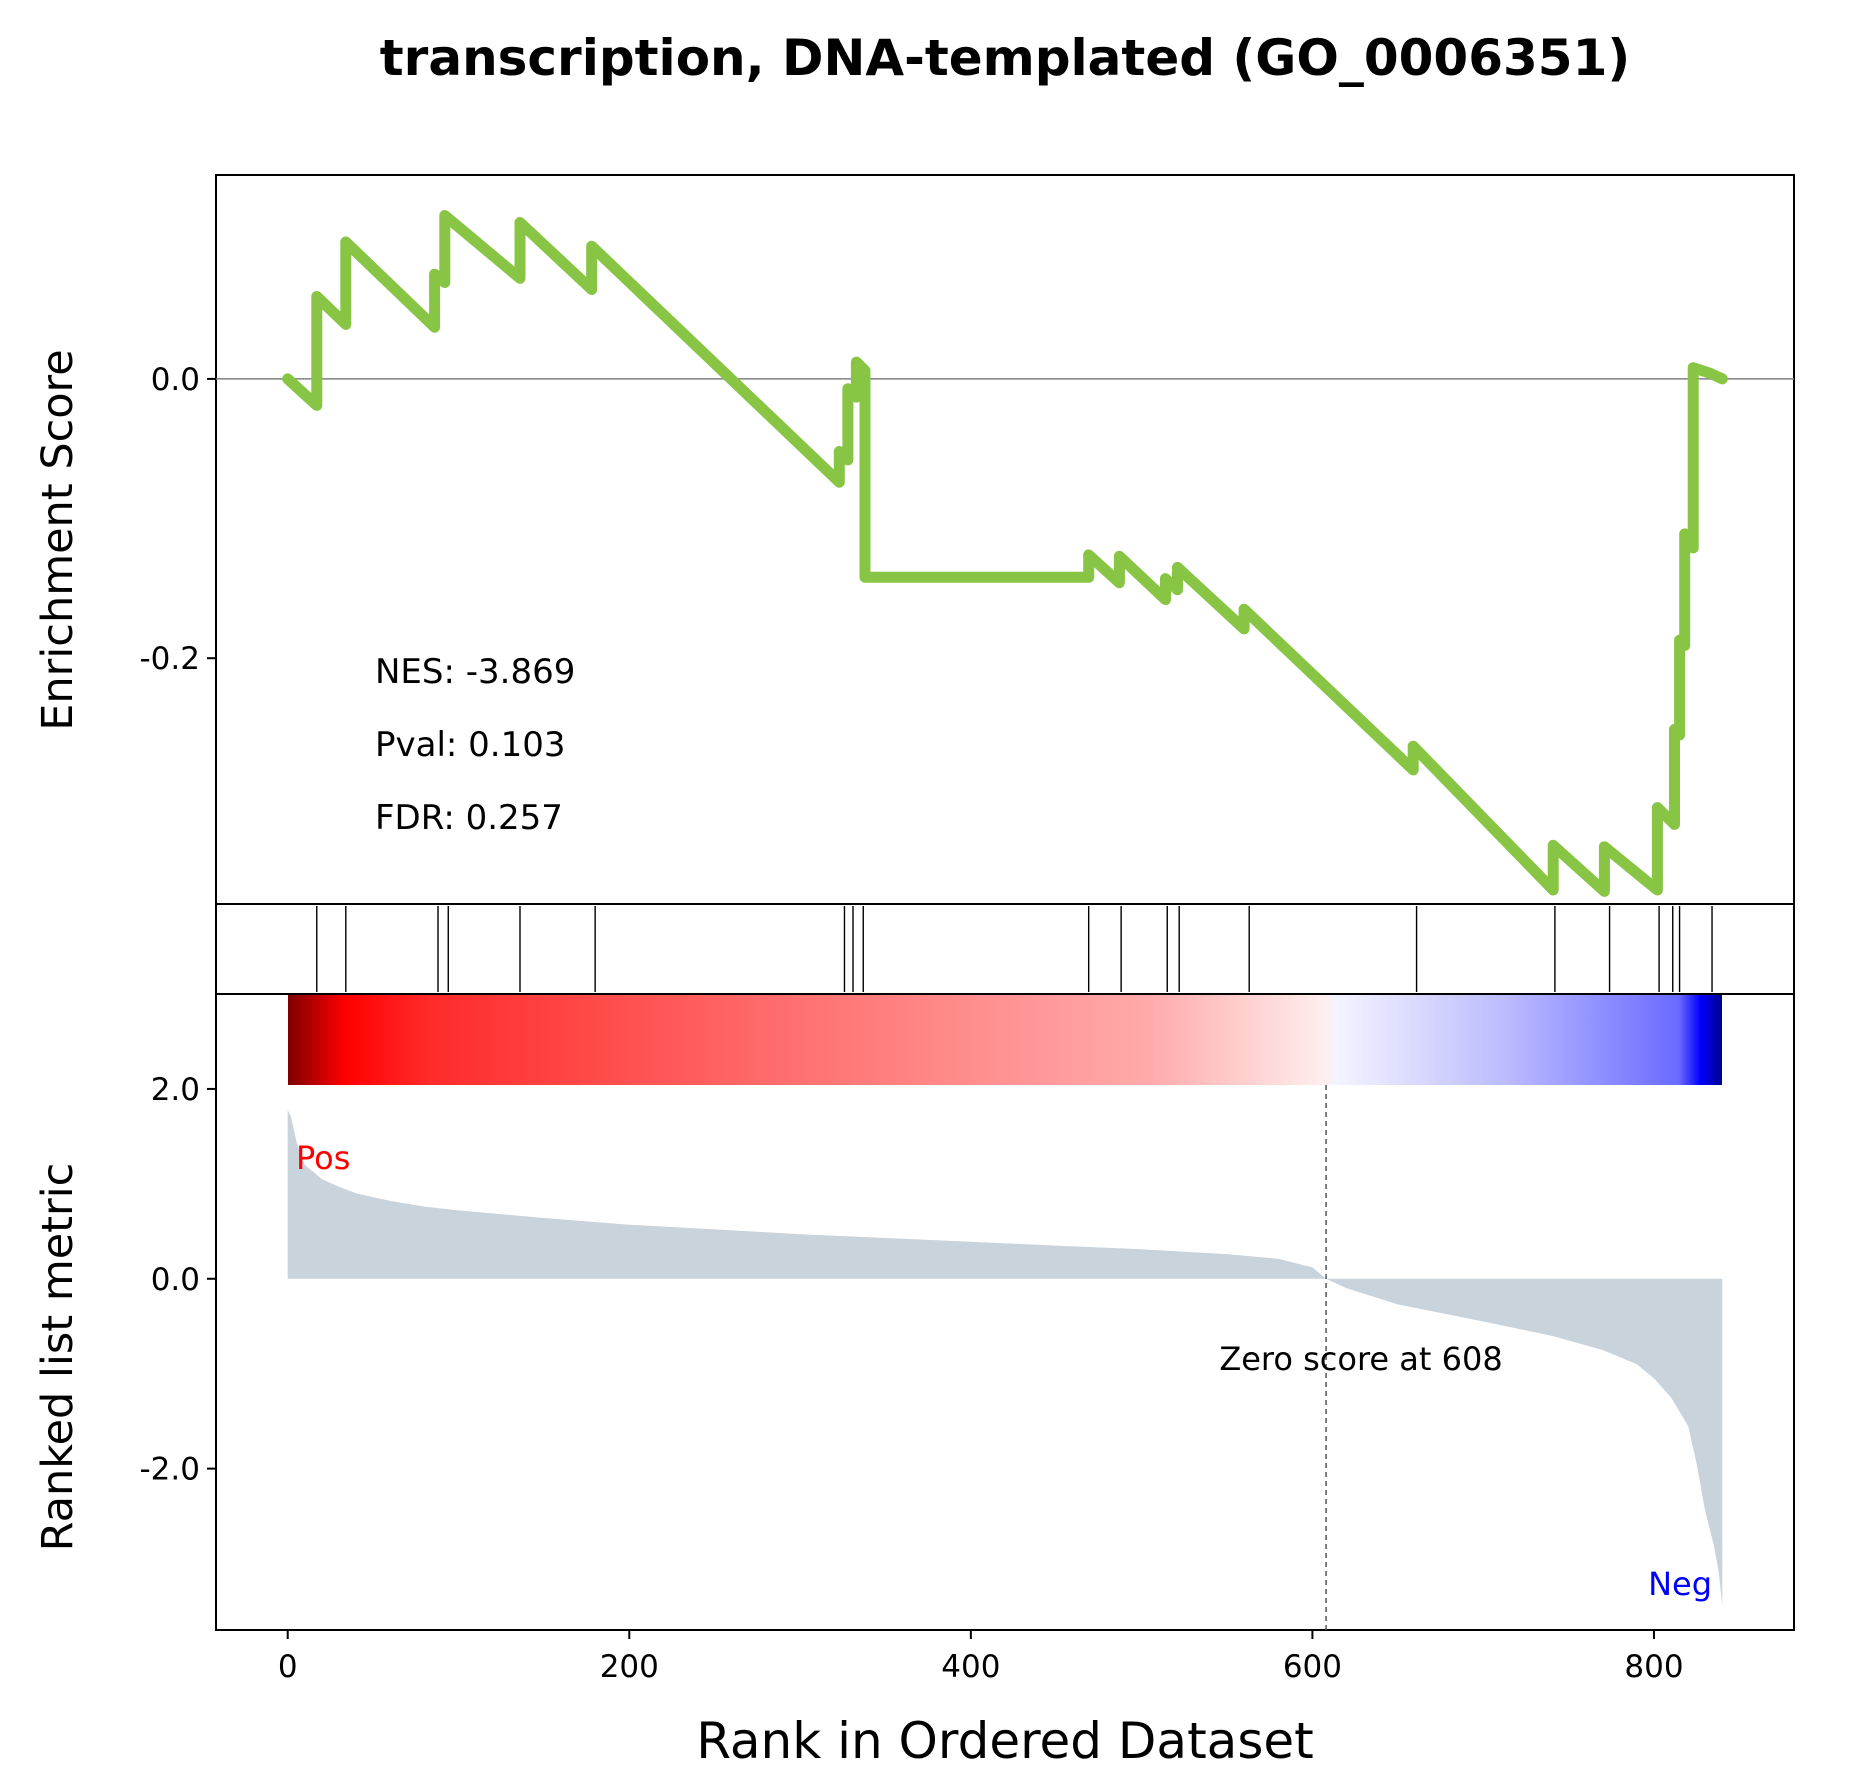 The width and height of the screenshot is (1858, 1786). What do you see at coordinates (58, 1357) in the screenshot?
I see `metric-y-axis-label: Ranked list metric` at bounding box center [58, 1357].